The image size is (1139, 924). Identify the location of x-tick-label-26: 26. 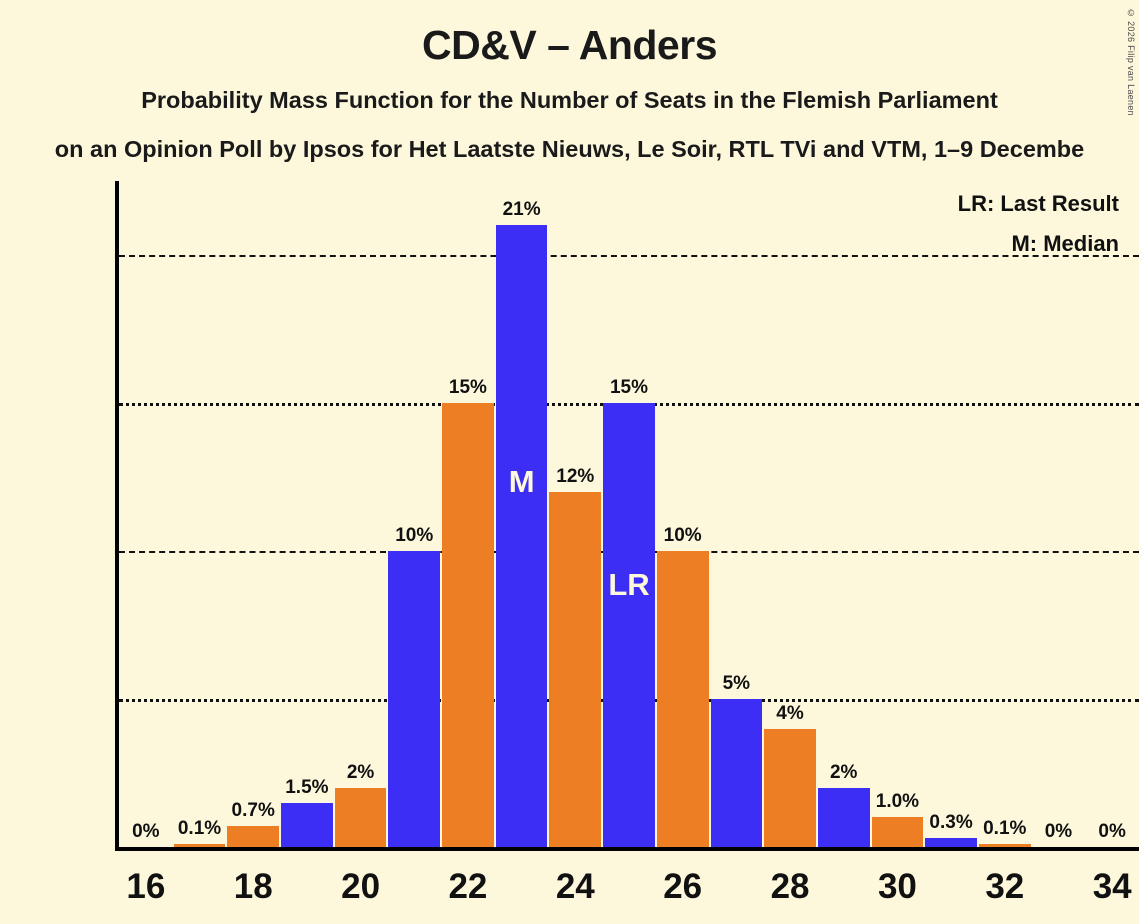
(683, 886).